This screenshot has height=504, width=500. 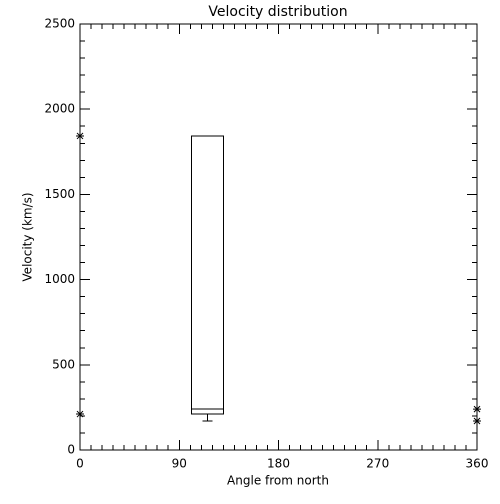 What do you see at coordinates (59, 24) in the screenshot?
I see `y-tick-label: 2500` at bounding box center [59, 24].